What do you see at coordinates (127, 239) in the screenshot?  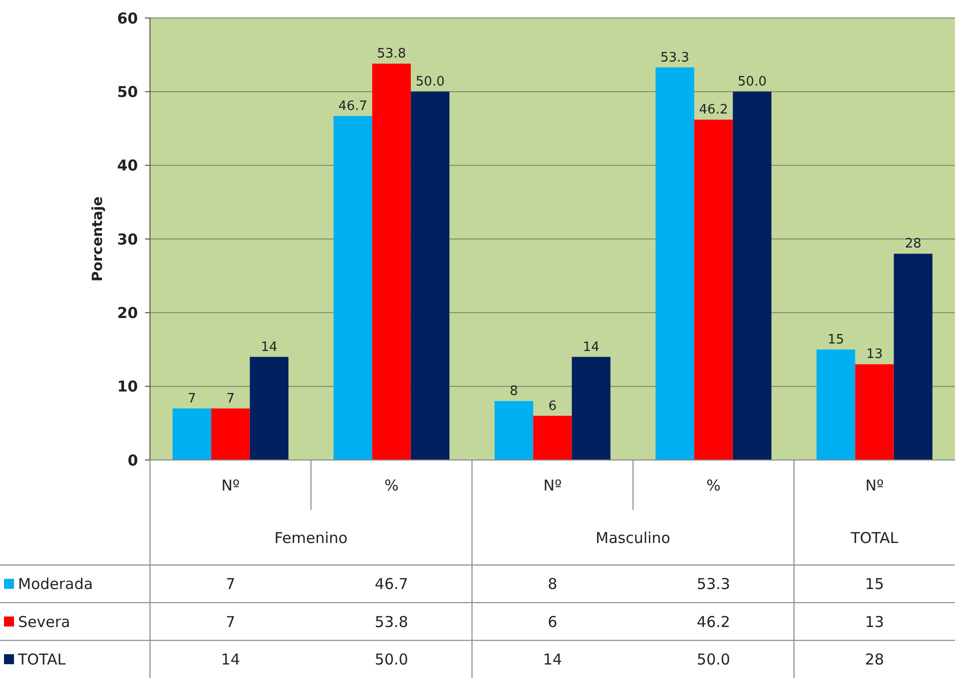 I see `y-tick-label: 30` at bounding box center [127, 239].